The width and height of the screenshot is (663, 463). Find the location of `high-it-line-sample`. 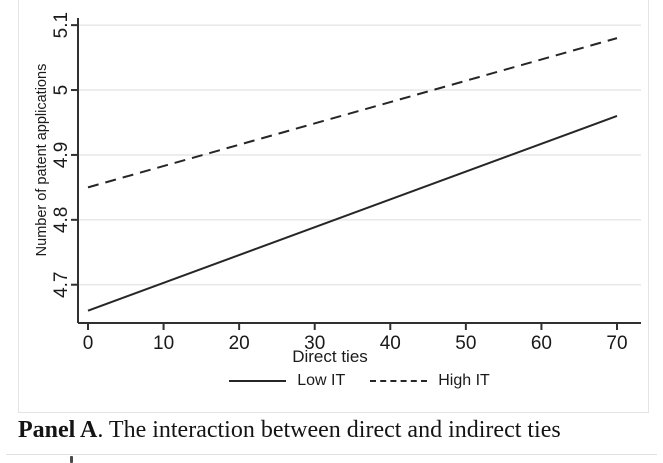

high-it-line-sample is located at coordinates (399, 381).